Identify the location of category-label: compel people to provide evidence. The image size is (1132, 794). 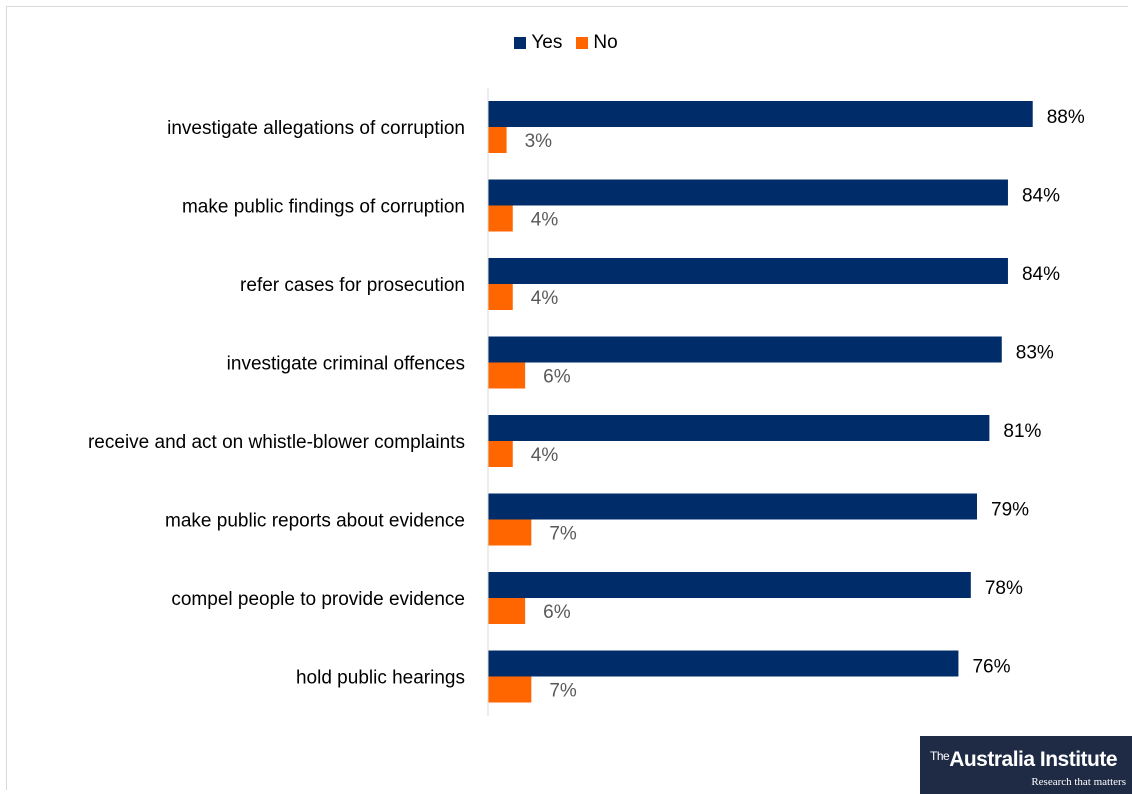
(318, 599).